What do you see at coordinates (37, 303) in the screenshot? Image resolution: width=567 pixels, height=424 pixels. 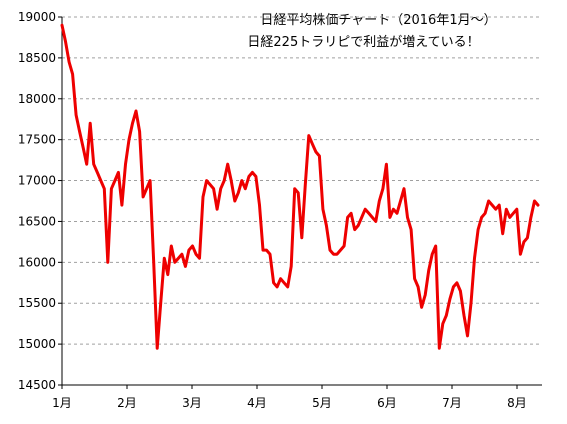 I see `y-tick-label: 15500` at bounding box center [37, 303].